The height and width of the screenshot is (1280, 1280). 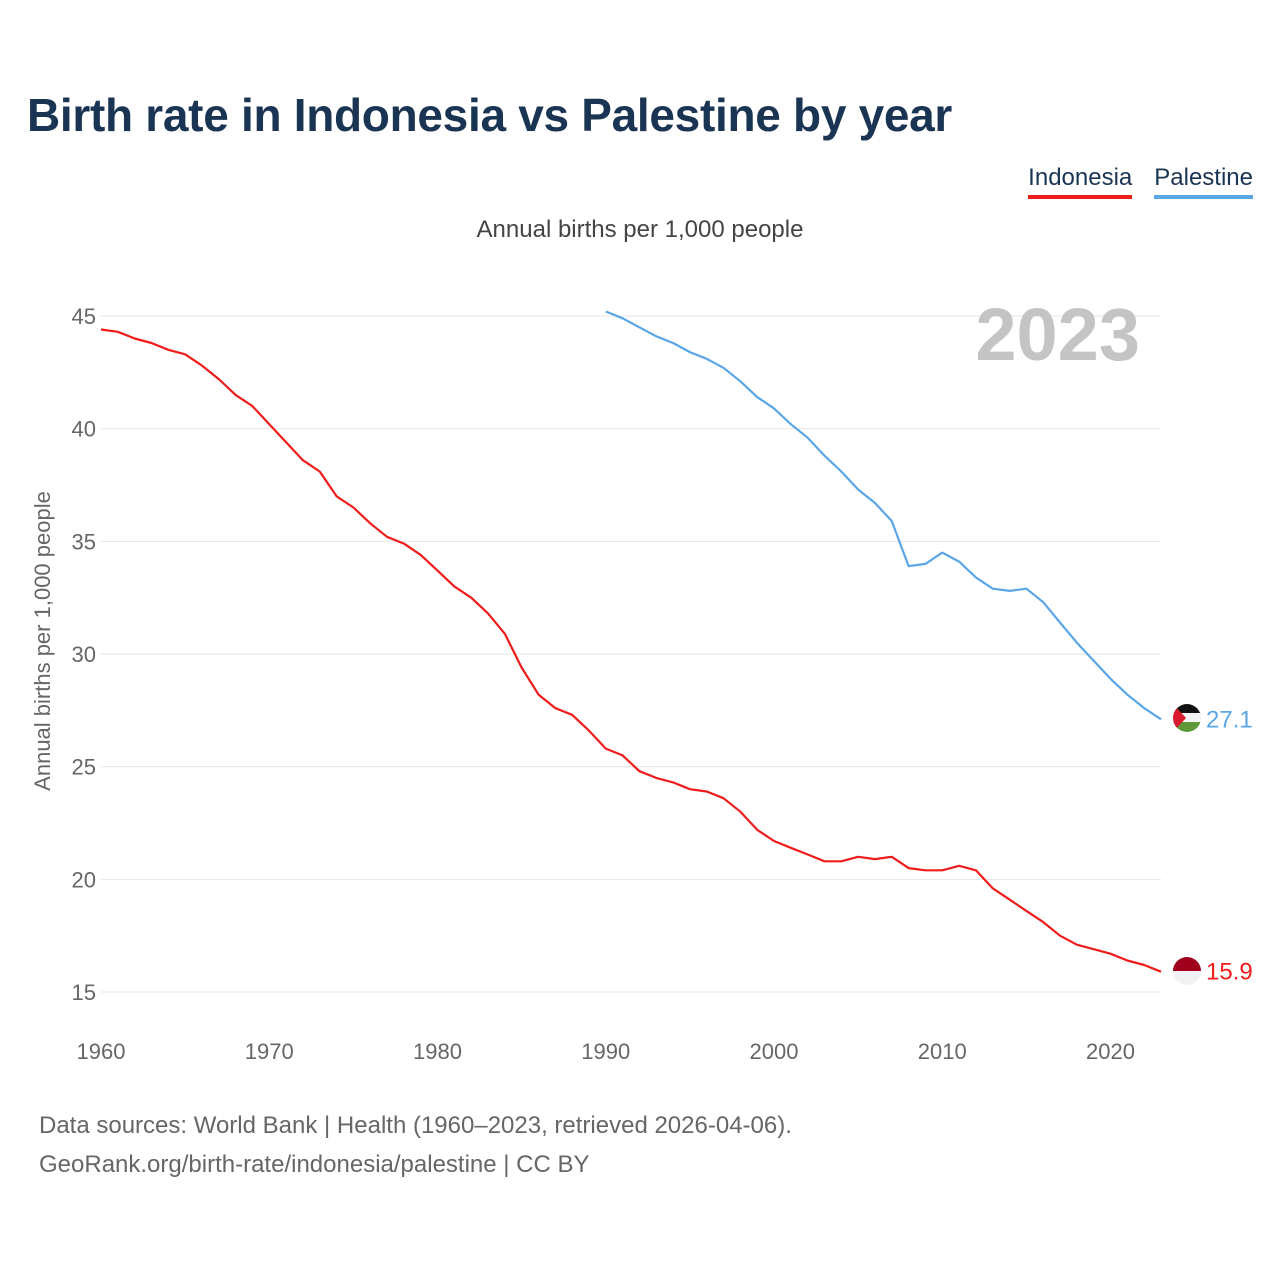 I want to click on end-label-palestine: 27.1, so click(x=1229, y=719).